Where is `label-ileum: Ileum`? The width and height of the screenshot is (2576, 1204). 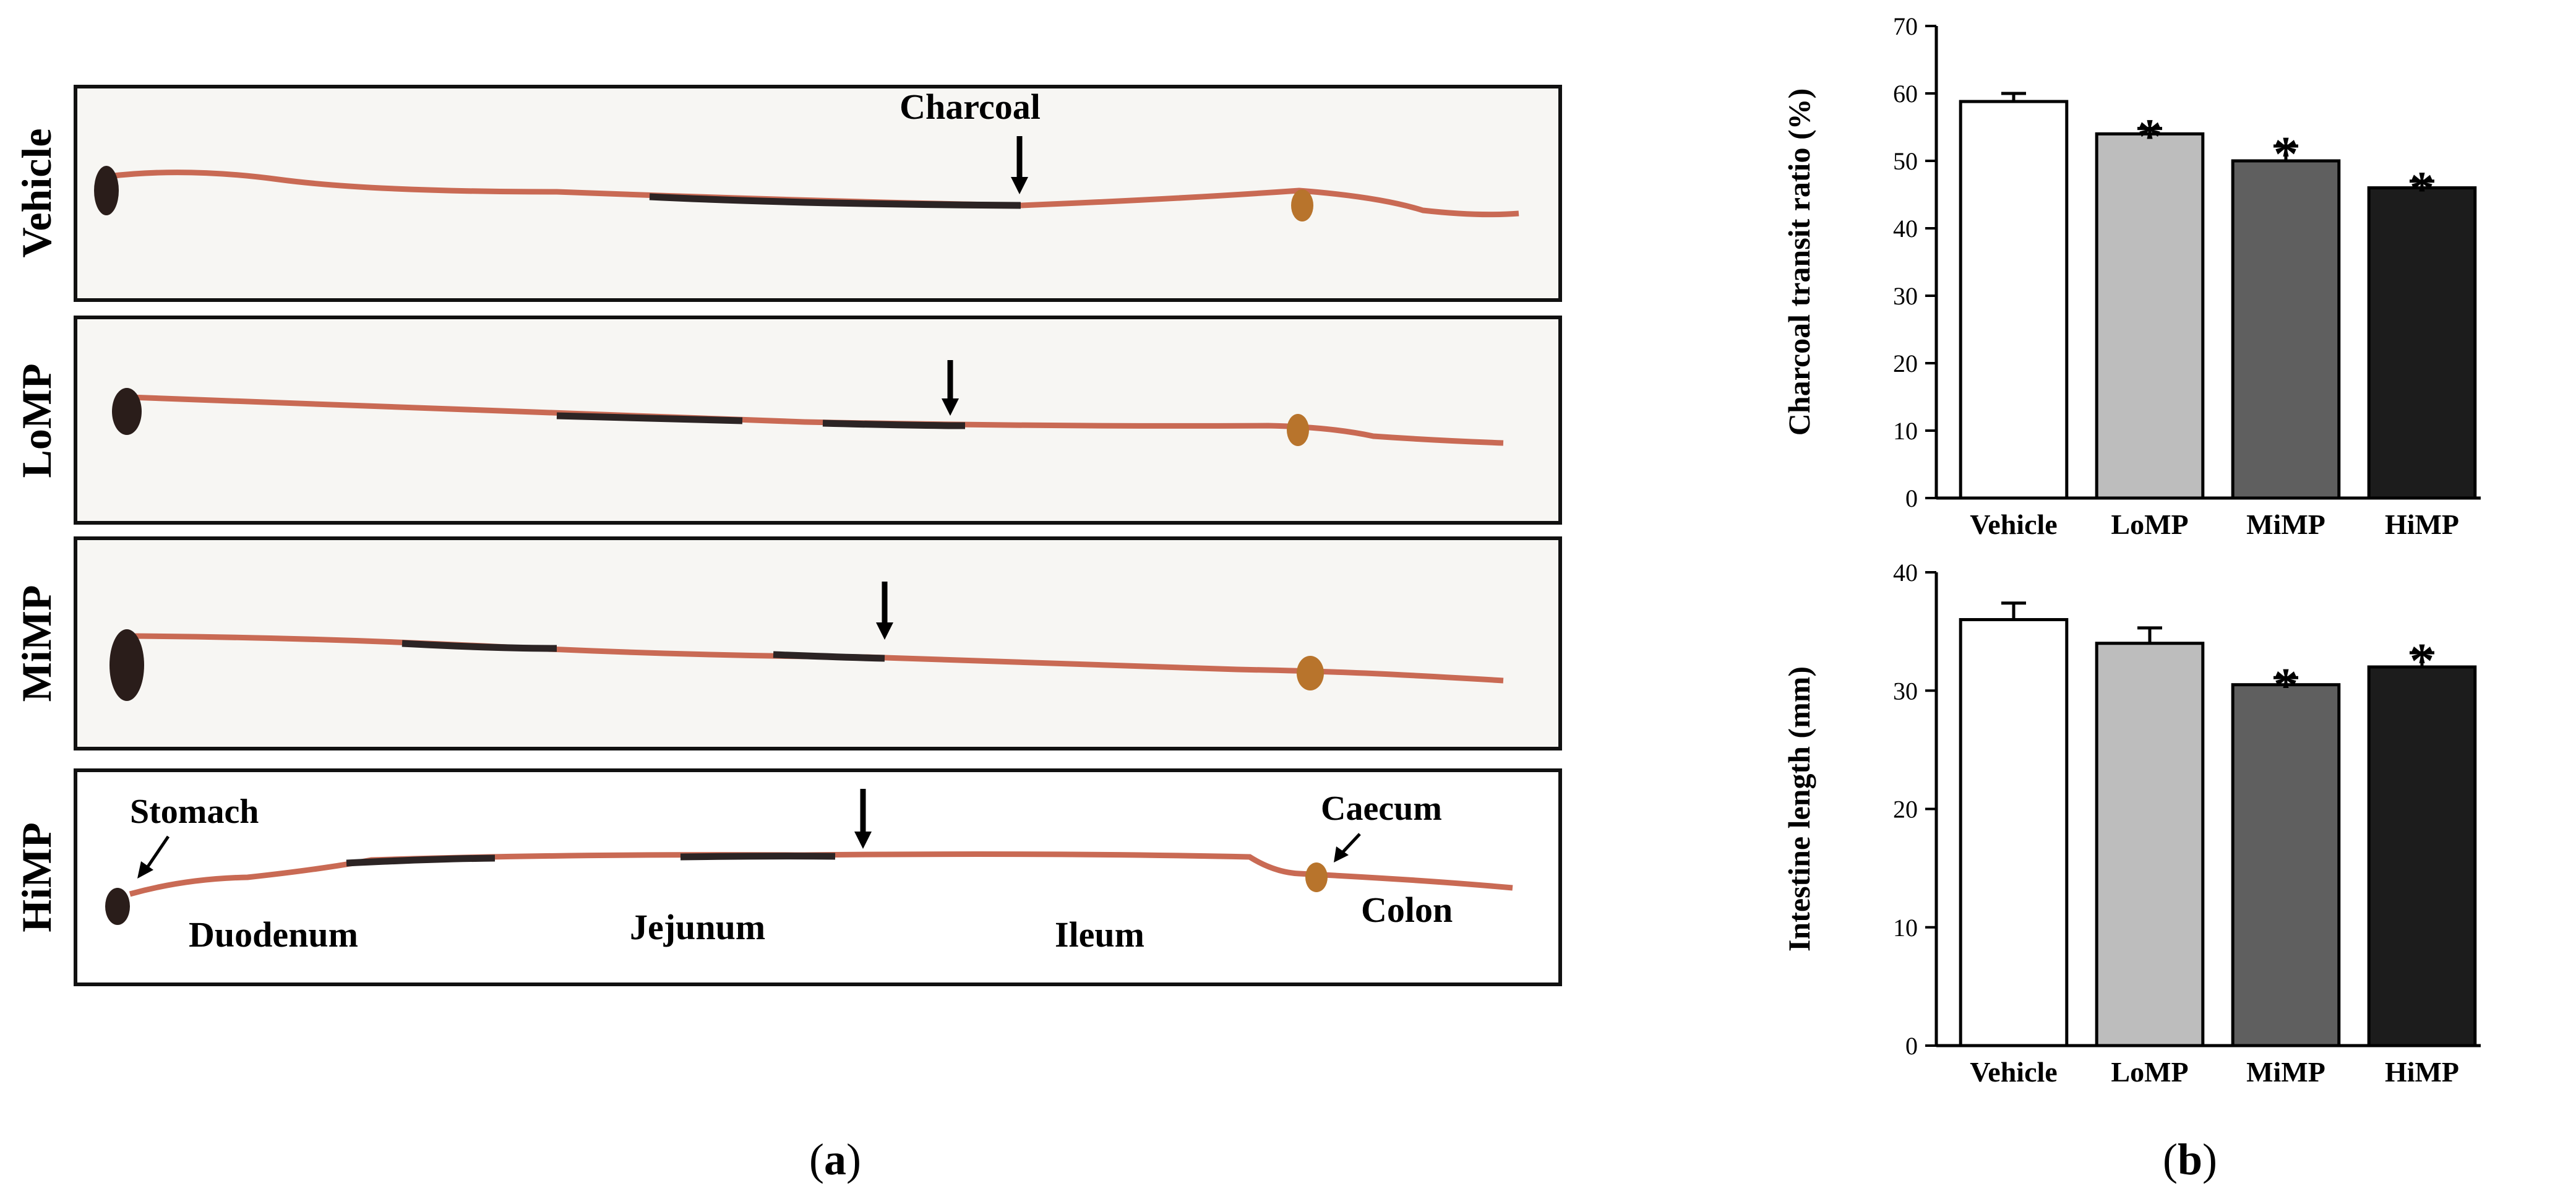 label-ileum: Ileum is located at coordinates (1099, 934).